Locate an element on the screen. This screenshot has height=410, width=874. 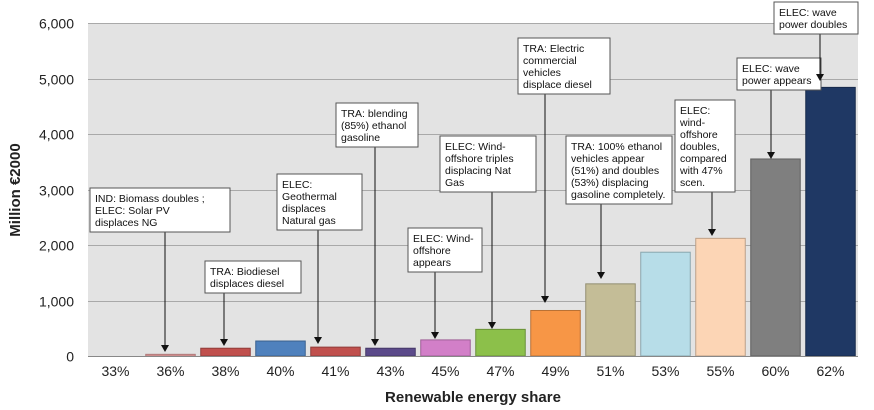
annotation-text: displaces is located at coordinates (304, 209).